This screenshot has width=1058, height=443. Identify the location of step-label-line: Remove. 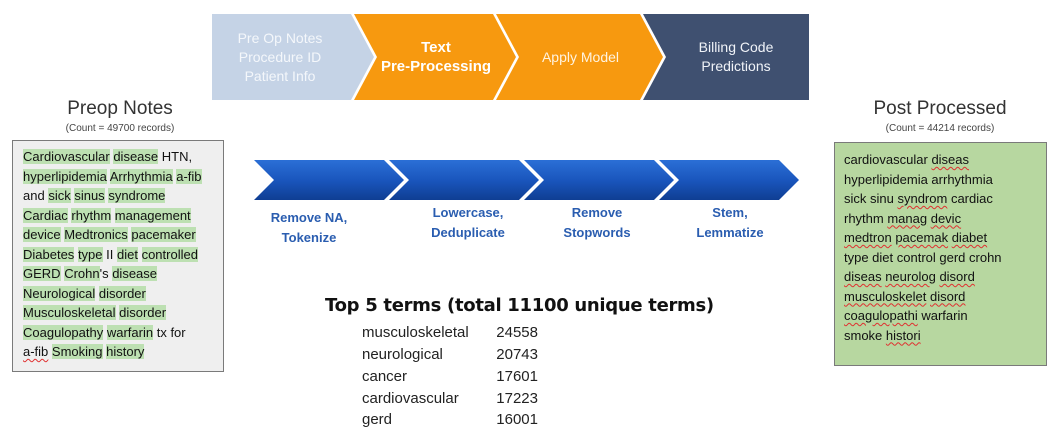
(597, 212).